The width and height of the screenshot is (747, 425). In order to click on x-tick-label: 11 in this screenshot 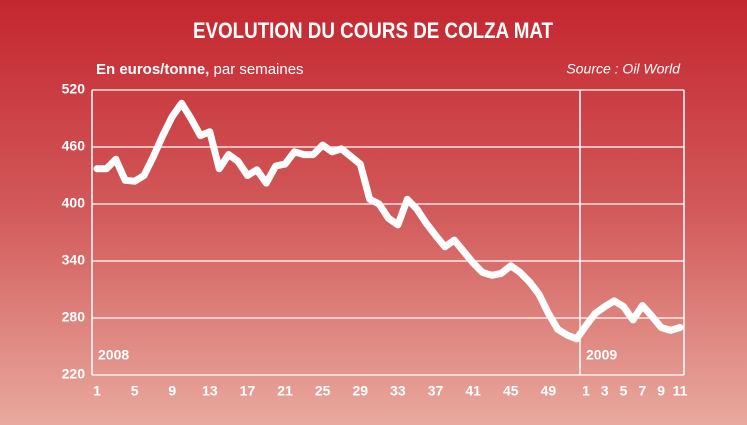, I will do `click(680, 391)`.